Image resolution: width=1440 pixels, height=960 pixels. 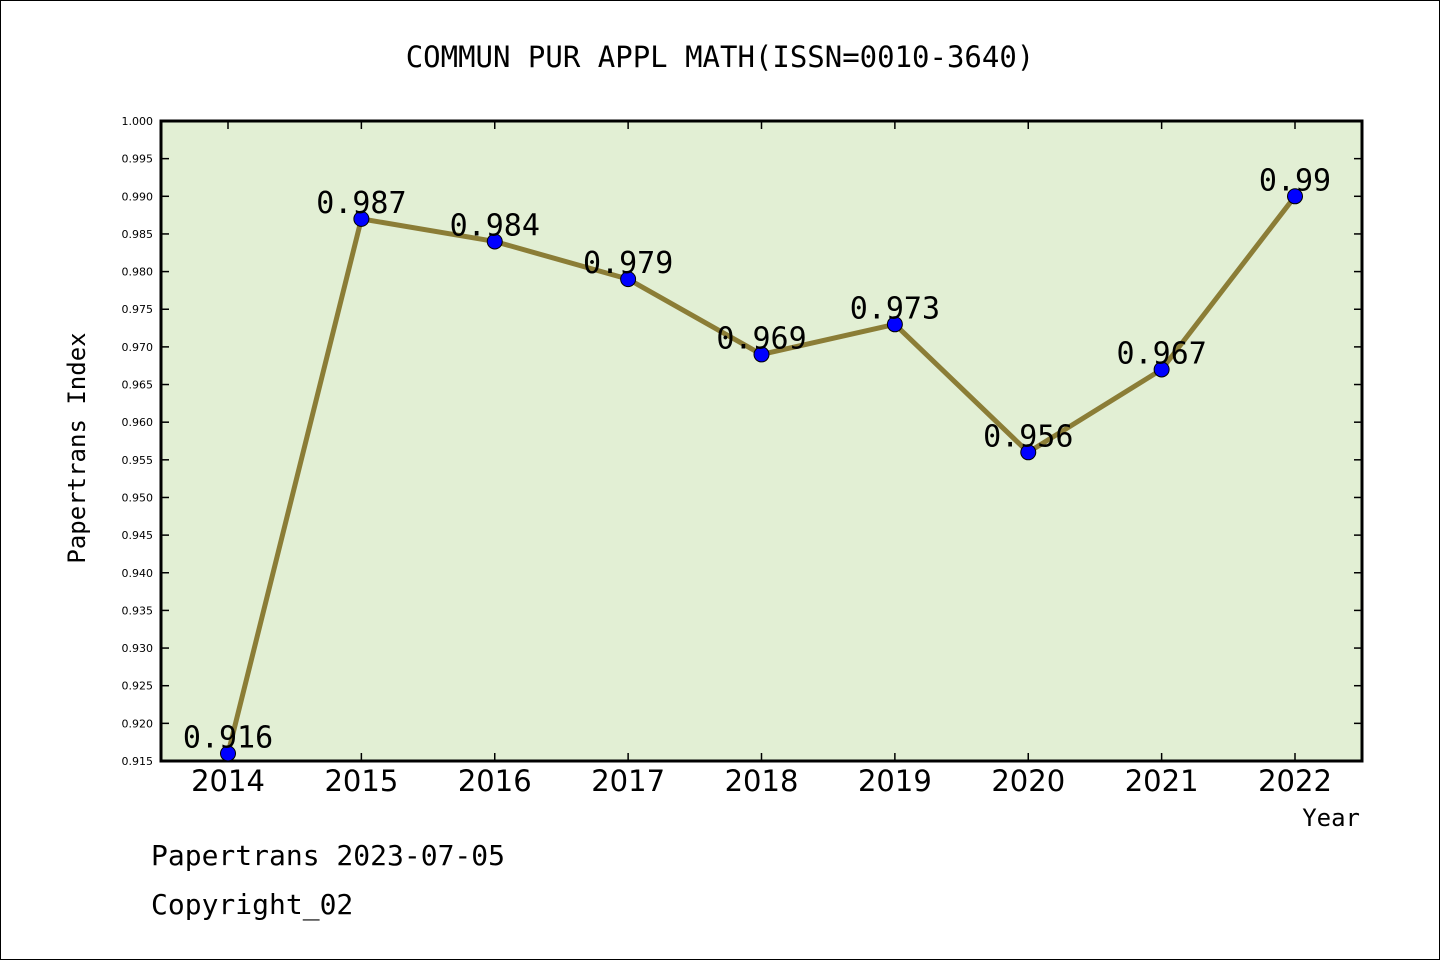 I want to click on y-tick-label: 0.980, so click(x=138, y=272).